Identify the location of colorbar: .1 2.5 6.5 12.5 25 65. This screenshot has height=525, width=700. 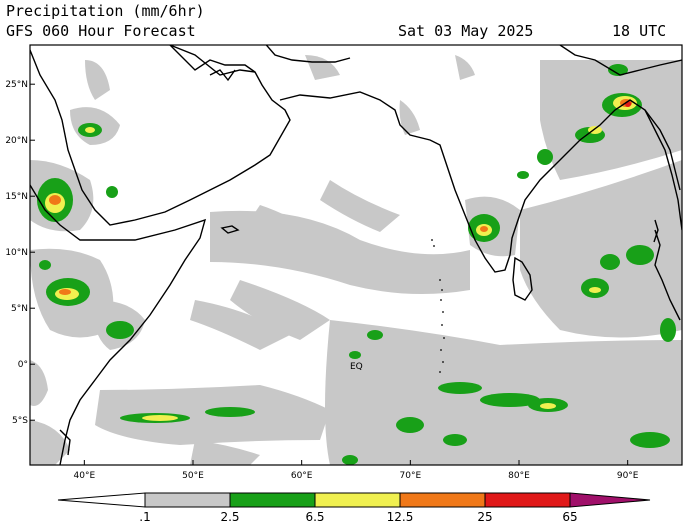
(354, 508).